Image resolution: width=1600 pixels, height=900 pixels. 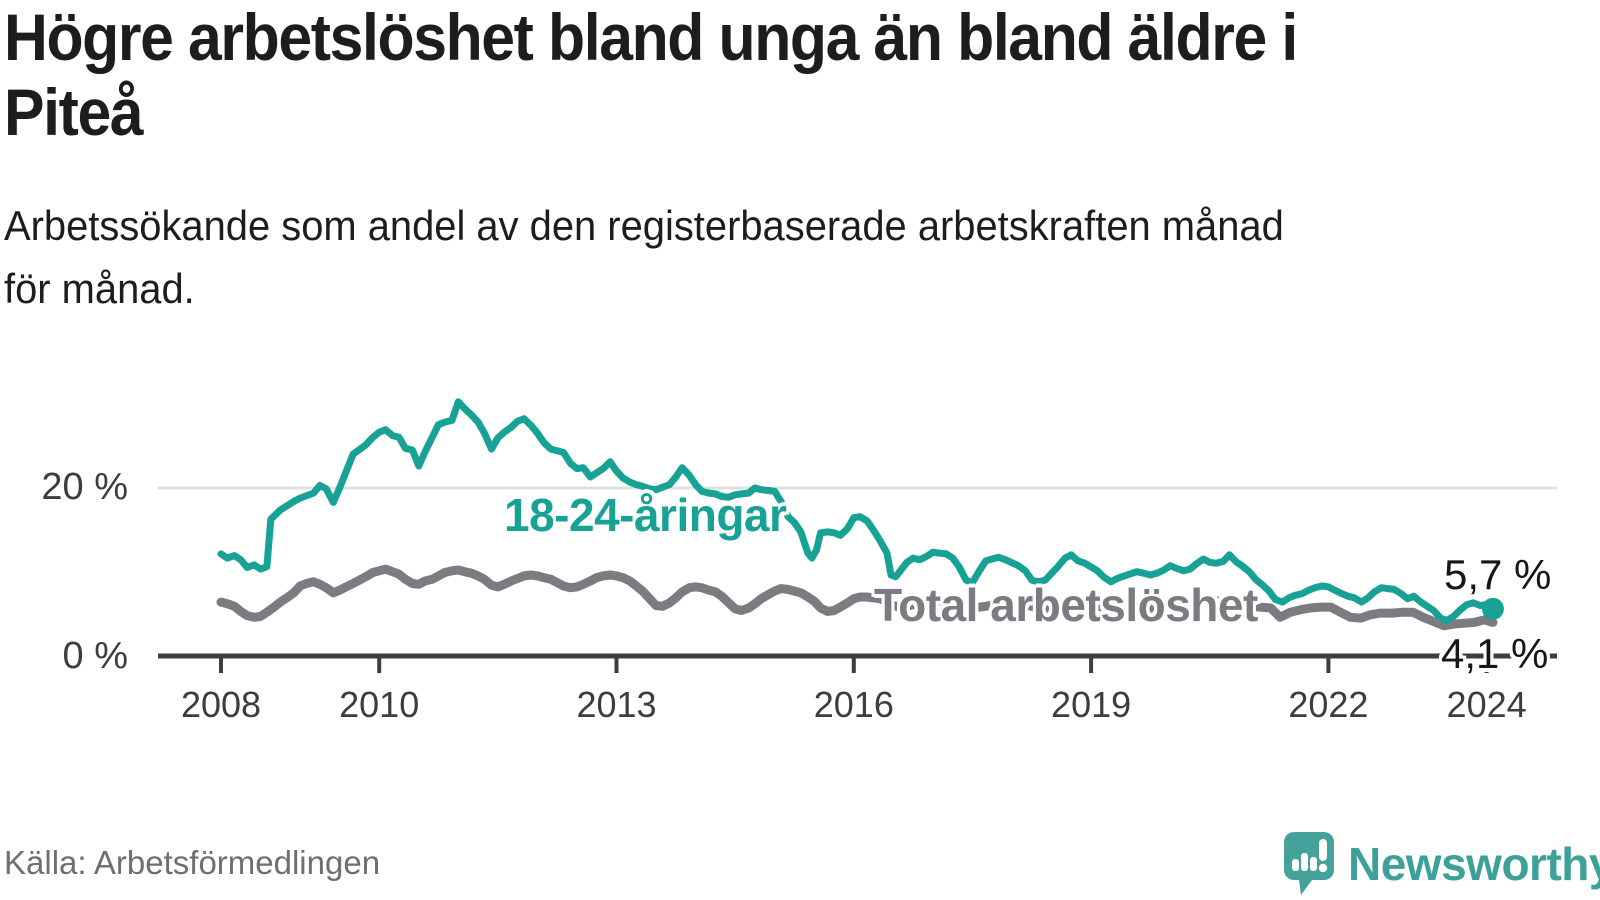 I want to click on x-tick-label-2013: 2013, so click(x=616, y=704).